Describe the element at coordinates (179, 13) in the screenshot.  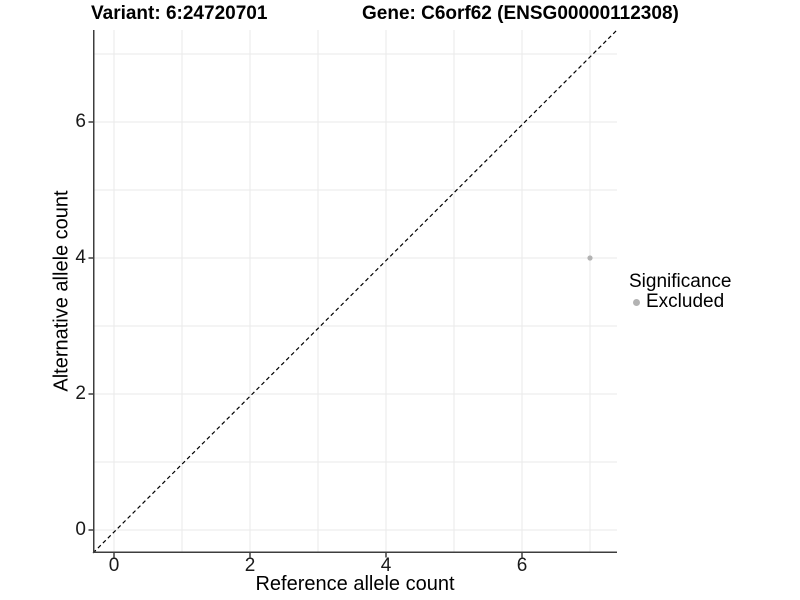
I see `variant-title: Variant: 6:24720701` at that location.